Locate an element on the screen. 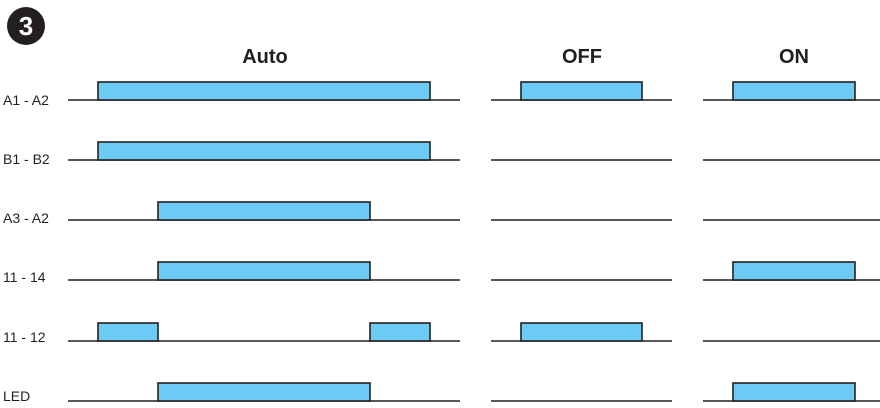 Image resolution: width=880 pixels, height=408 pixels. step-badge-circle is located at coordinates (26, 26).